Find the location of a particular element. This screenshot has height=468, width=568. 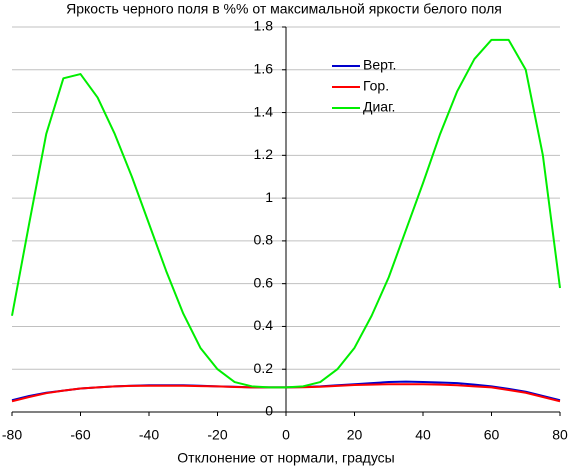

y-tick-label: 0.8 is located at coordinates (264, 240).